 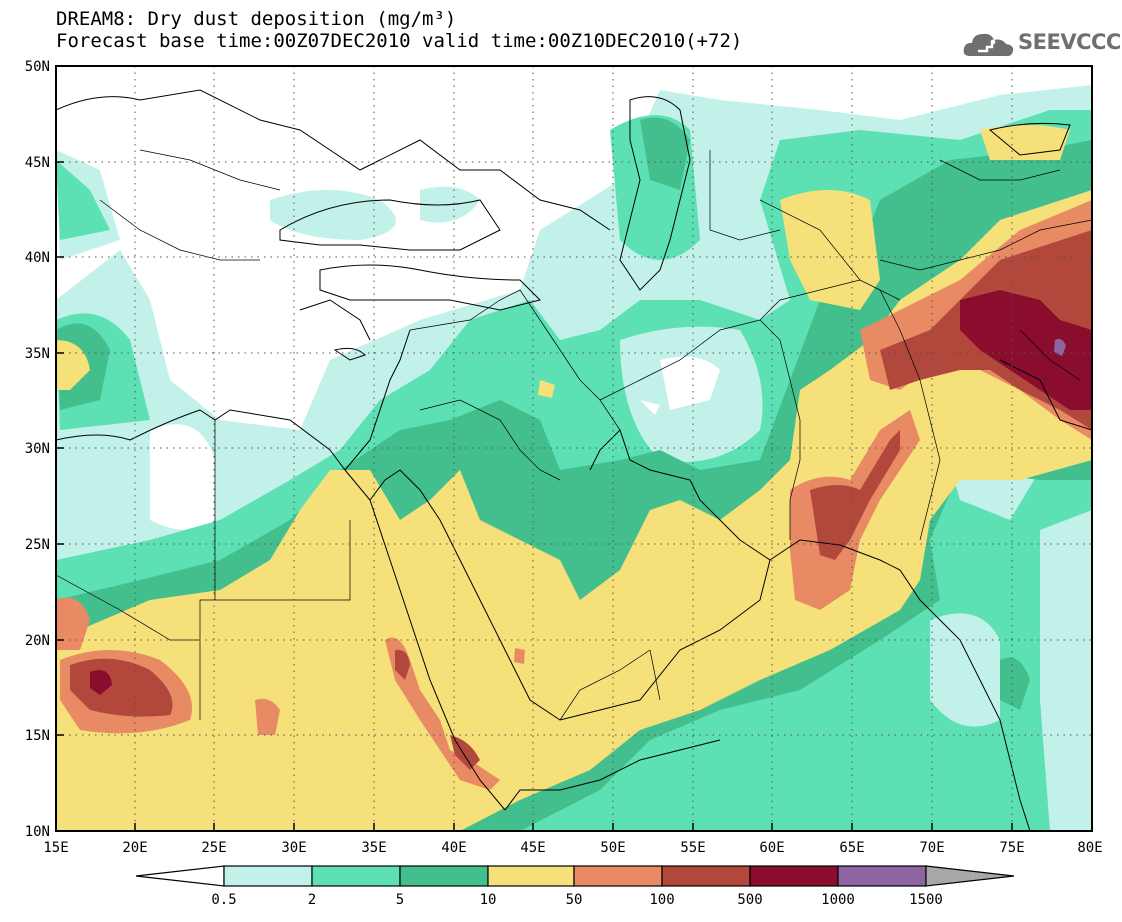 I want to click on lon-label: 20E, so click(x=134, y=848).